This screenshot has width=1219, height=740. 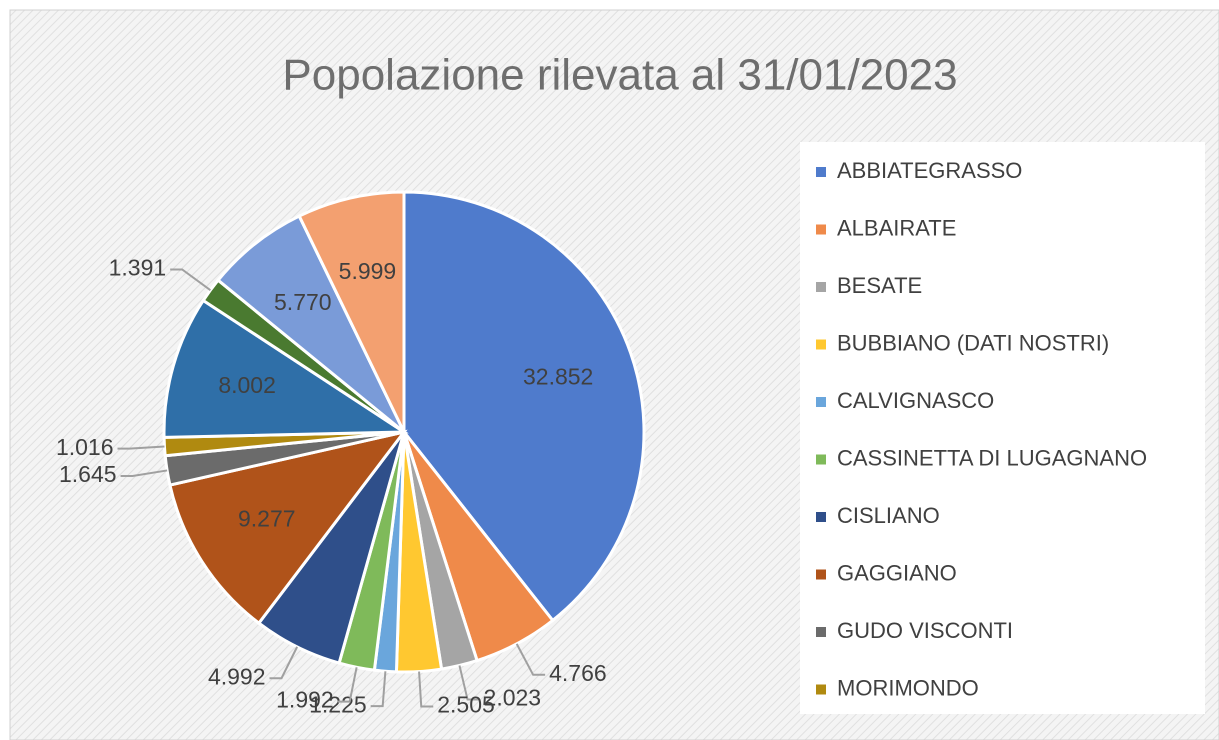 I want to click on legend-label: MORIMONDO, so click(x=908, y=687).